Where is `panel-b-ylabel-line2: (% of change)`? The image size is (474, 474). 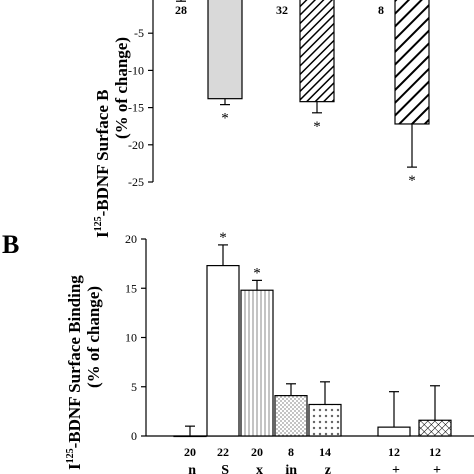 panel-b-ylabel-line2: (% of change) is located at coordinates (93, 337).